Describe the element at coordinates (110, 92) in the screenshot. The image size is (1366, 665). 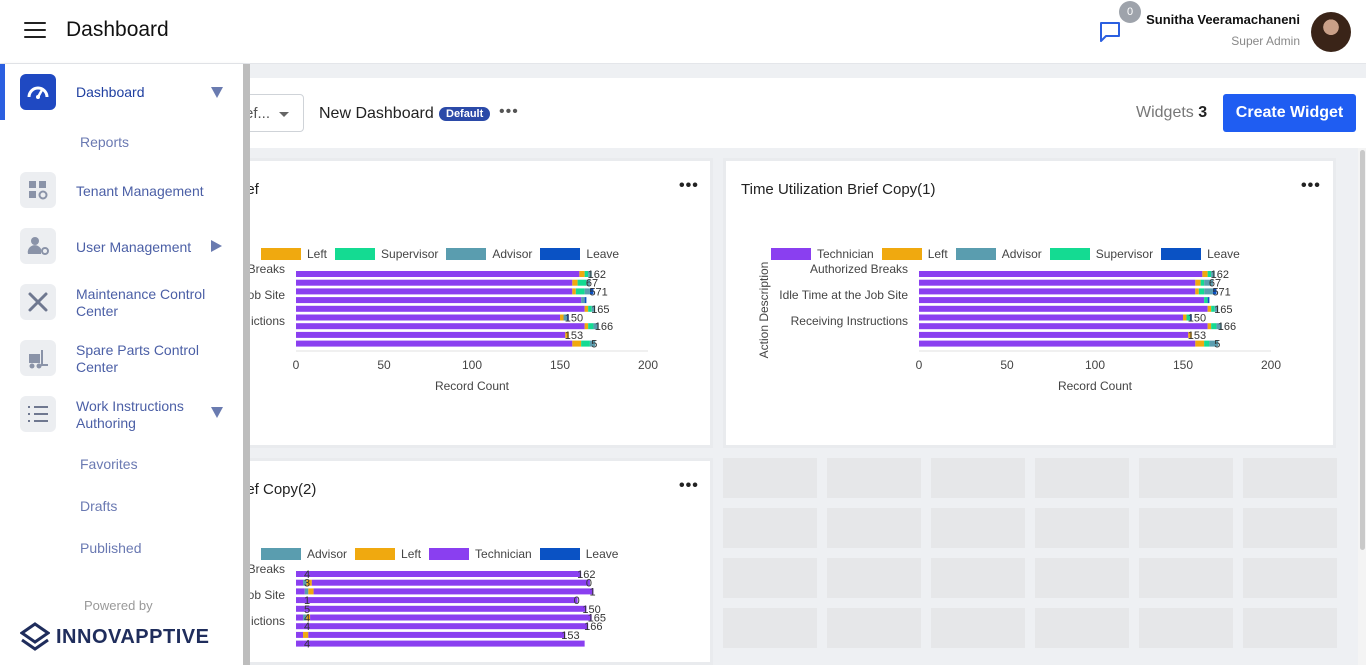
I see `sidebar-item-dashboard: Dashboard` at that location.